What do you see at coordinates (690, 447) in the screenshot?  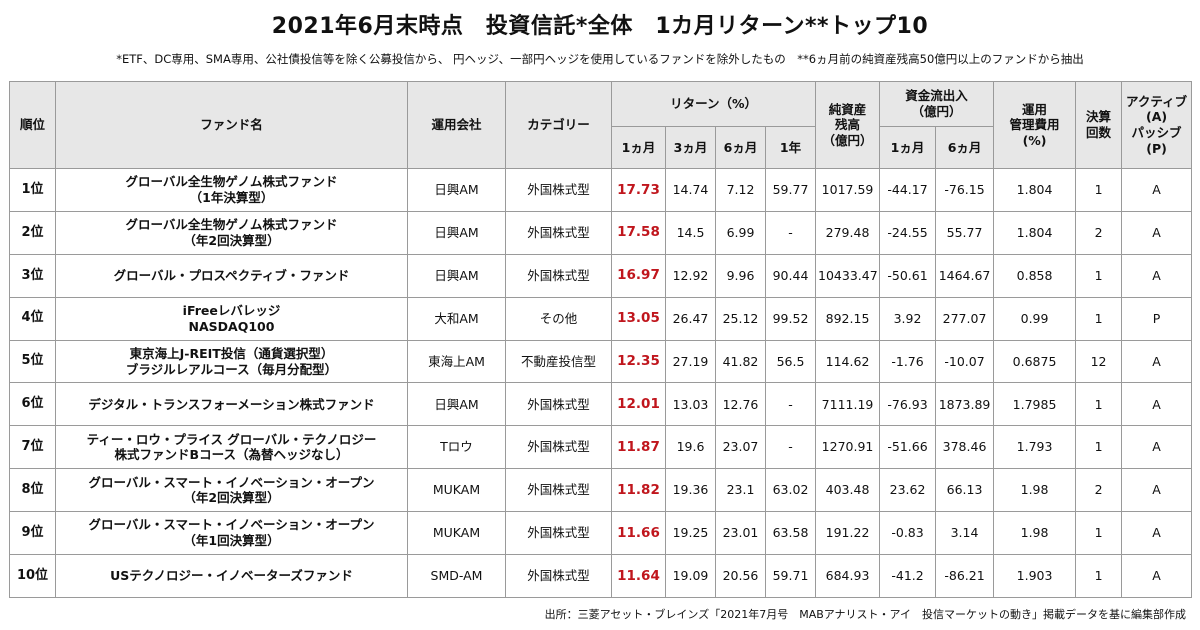 I see `return-3m-cell: 19.6` at bounding box center [690, 447].